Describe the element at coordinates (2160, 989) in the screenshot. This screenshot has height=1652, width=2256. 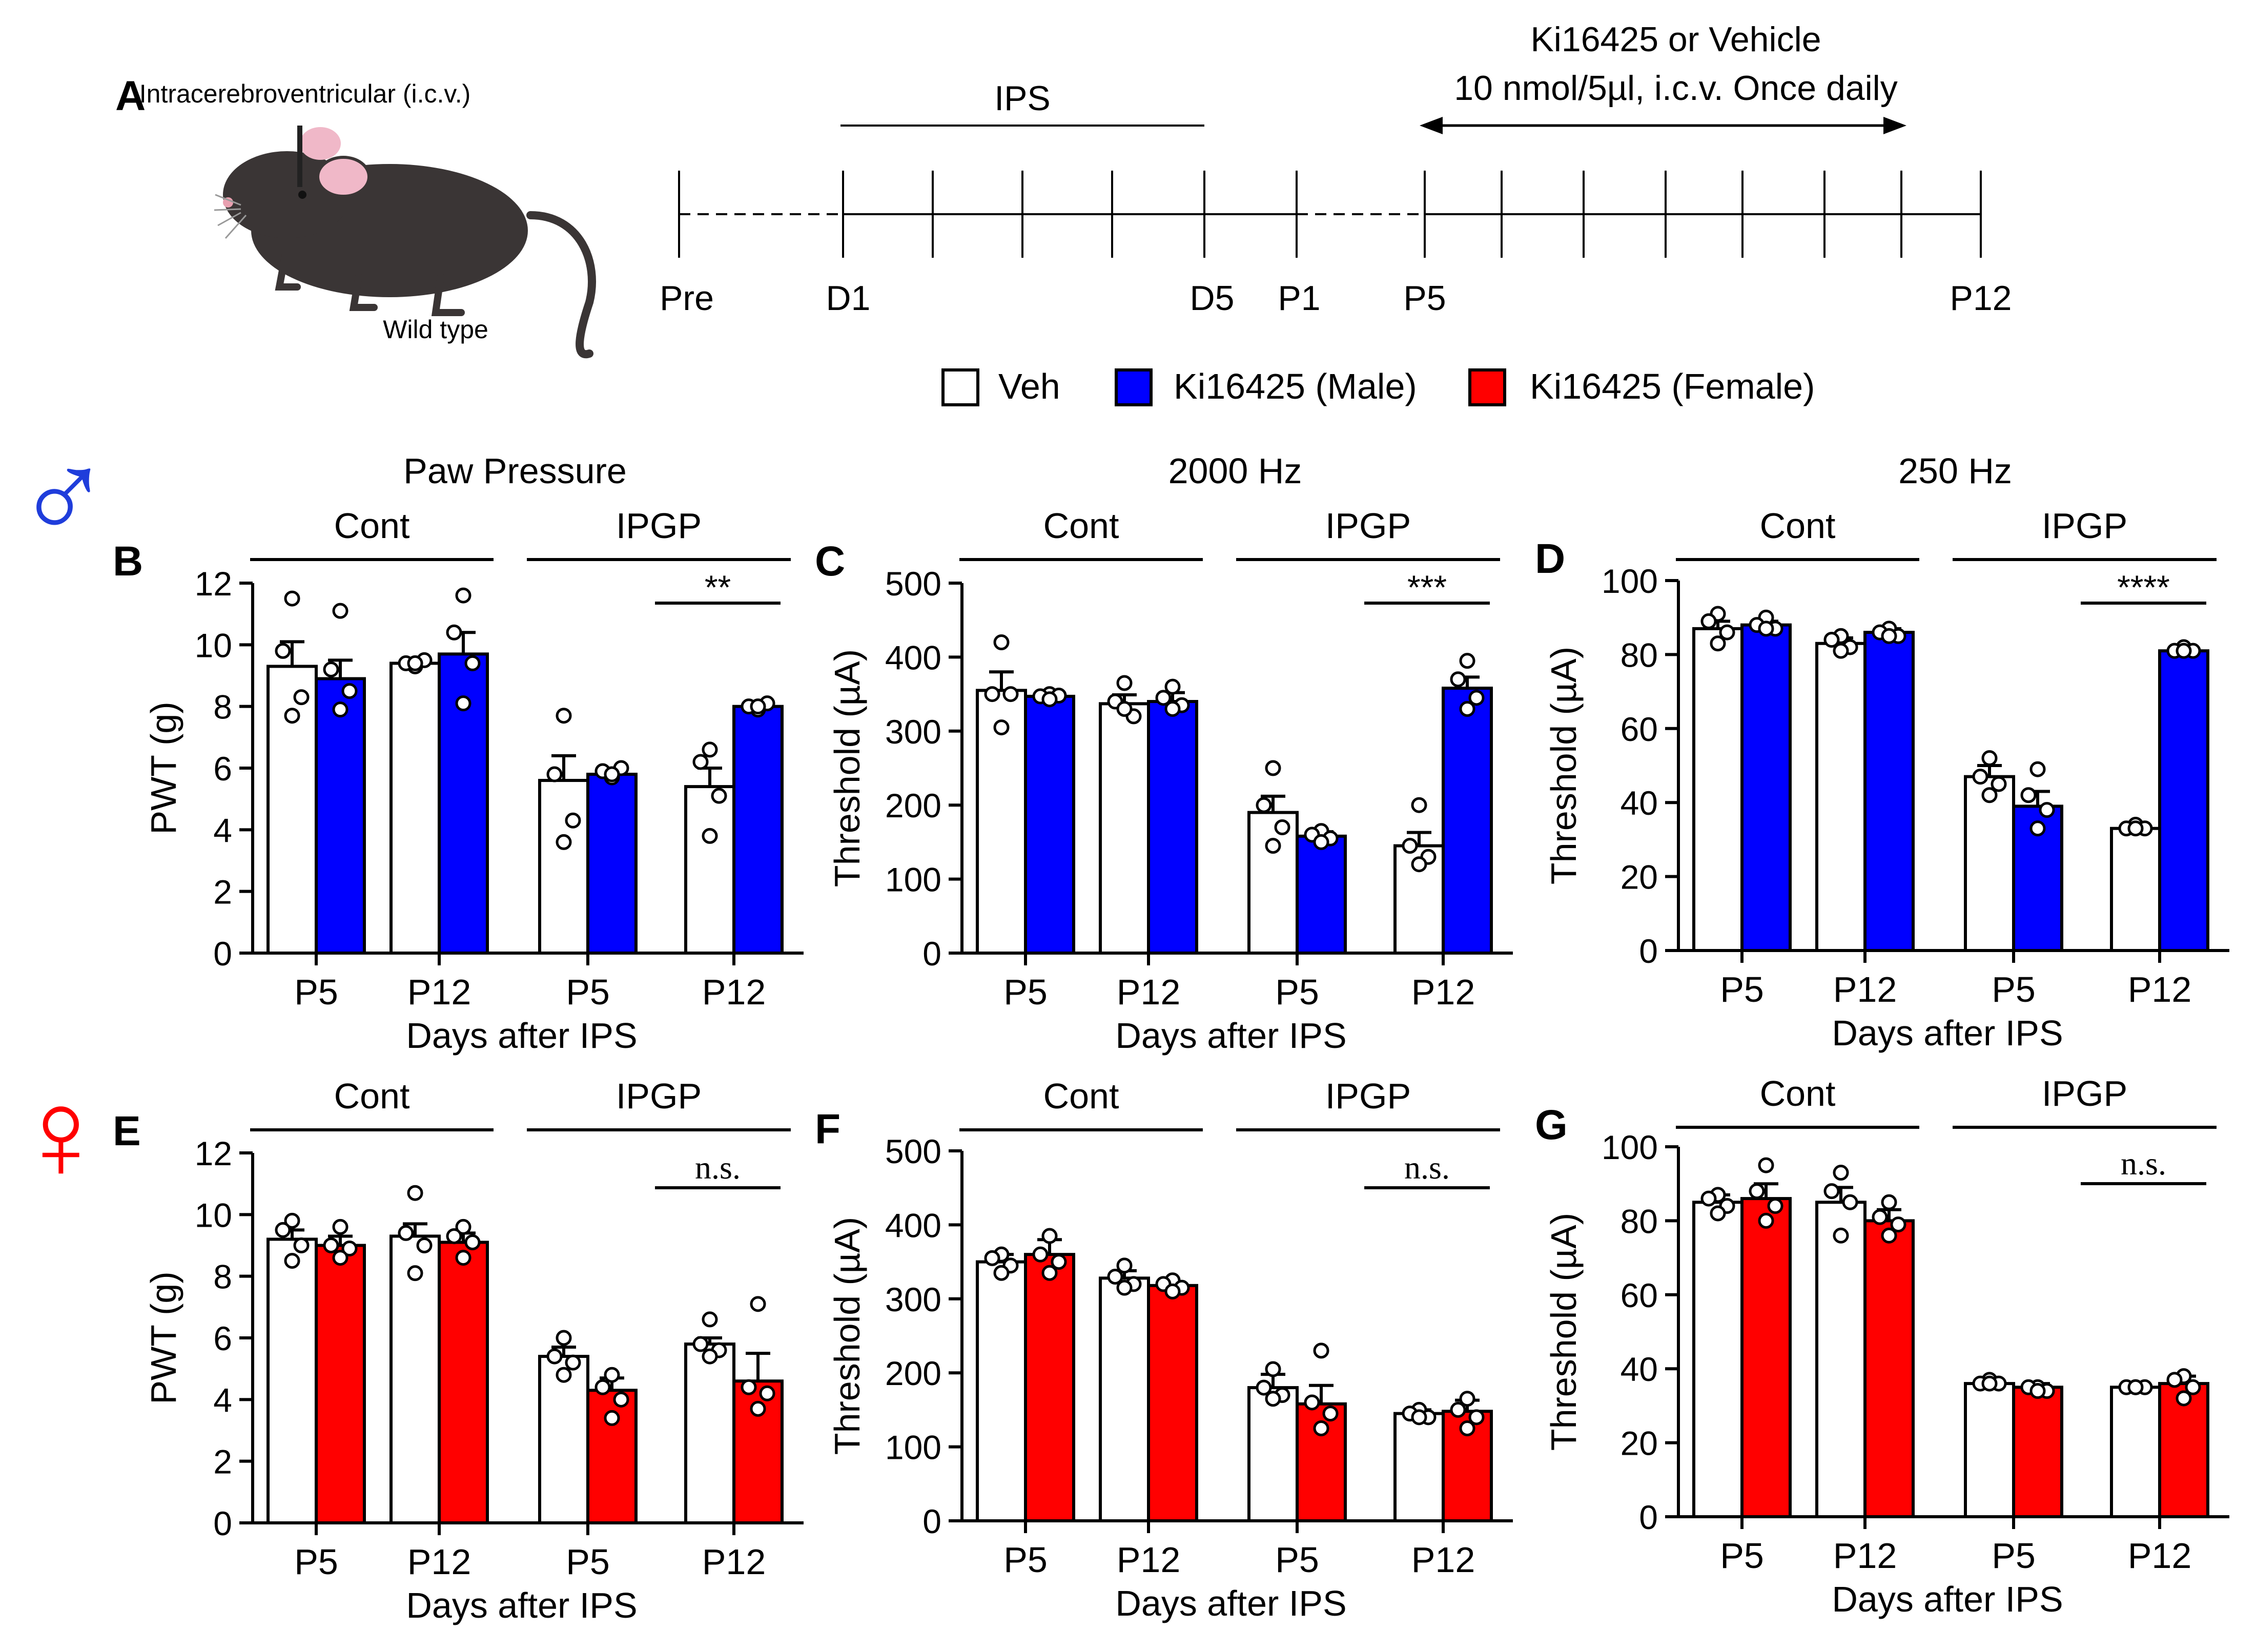
I see `panel-d-xtick-label-3: P12` at that location.